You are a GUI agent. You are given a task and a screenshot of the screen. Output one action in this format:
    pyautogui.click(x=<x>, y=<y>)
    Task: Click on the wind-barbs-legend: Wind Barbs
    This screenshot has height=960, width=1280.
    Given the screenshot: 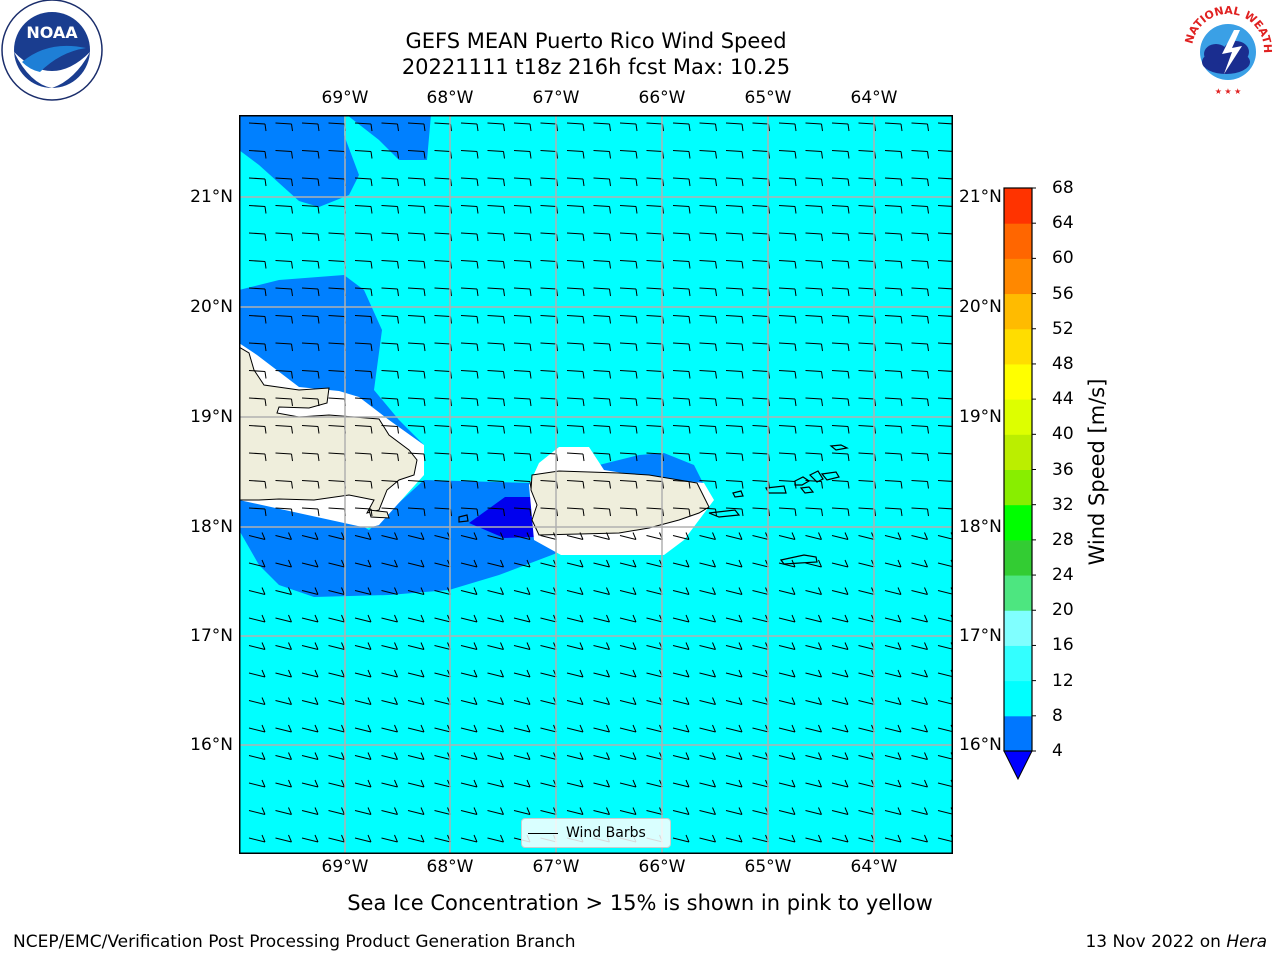 What is the action you would take?
    pyautogui.click(x=596, y=833)
    